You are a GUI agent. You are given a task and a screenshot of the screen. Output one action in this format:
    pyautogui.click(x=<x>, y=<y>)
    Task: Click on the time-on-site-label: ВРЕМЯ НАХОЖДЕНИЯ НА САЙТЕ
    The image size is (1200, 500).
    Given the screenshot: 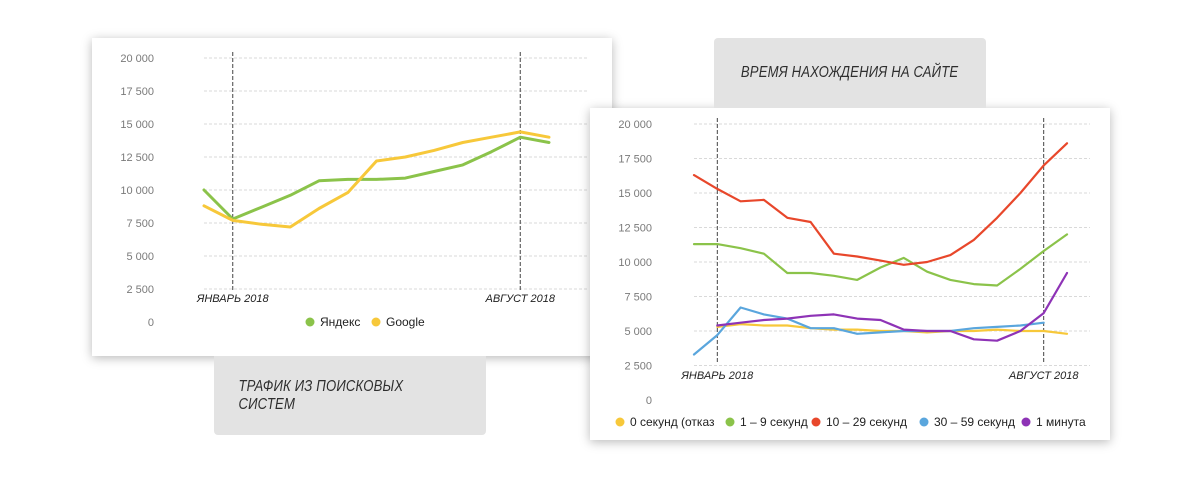 What is the action you would take?
    pyautogui.click(x=850, y=73)
    